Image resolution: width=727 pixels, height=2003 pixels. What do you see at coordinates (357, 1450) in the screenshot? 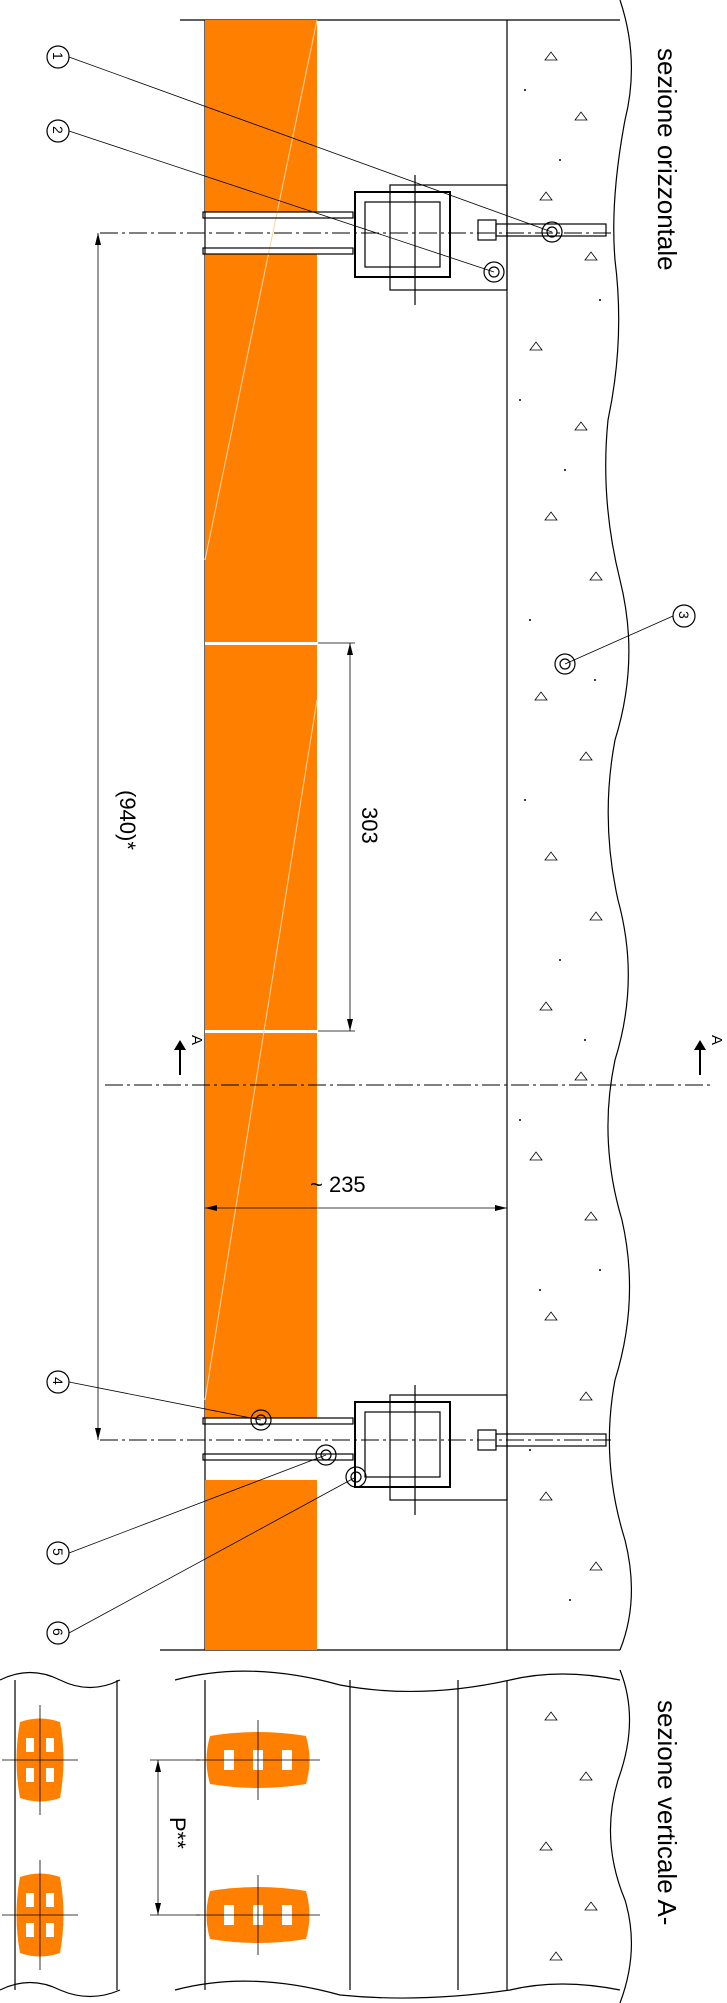
I see `bottom-bracket` at bounding box center [357, 1450].